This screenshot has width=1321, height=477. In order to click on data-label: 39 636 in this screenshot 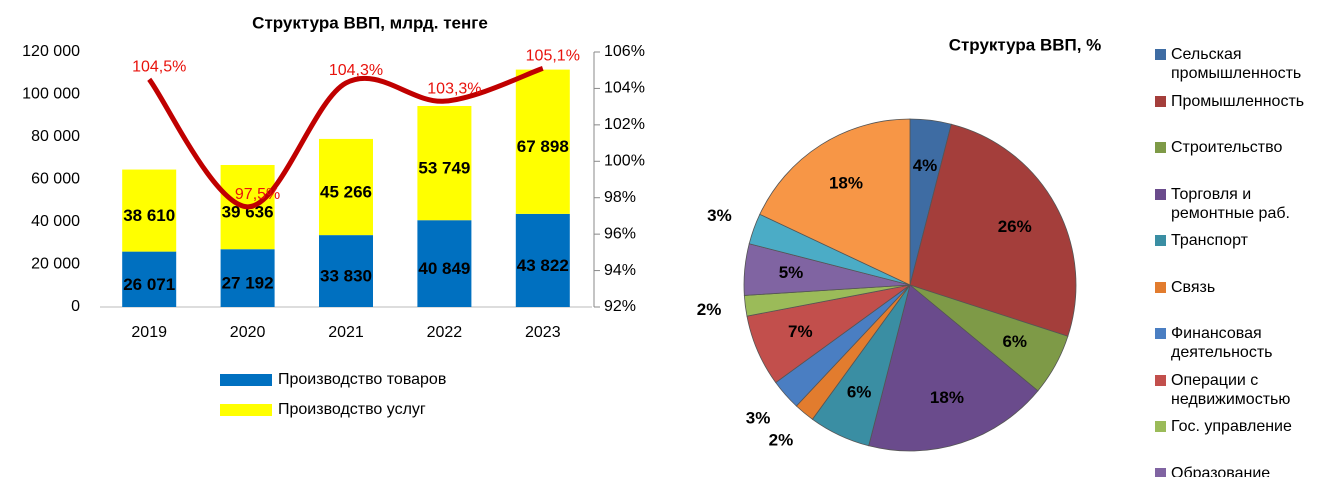, I will do `click(248, 212)`.